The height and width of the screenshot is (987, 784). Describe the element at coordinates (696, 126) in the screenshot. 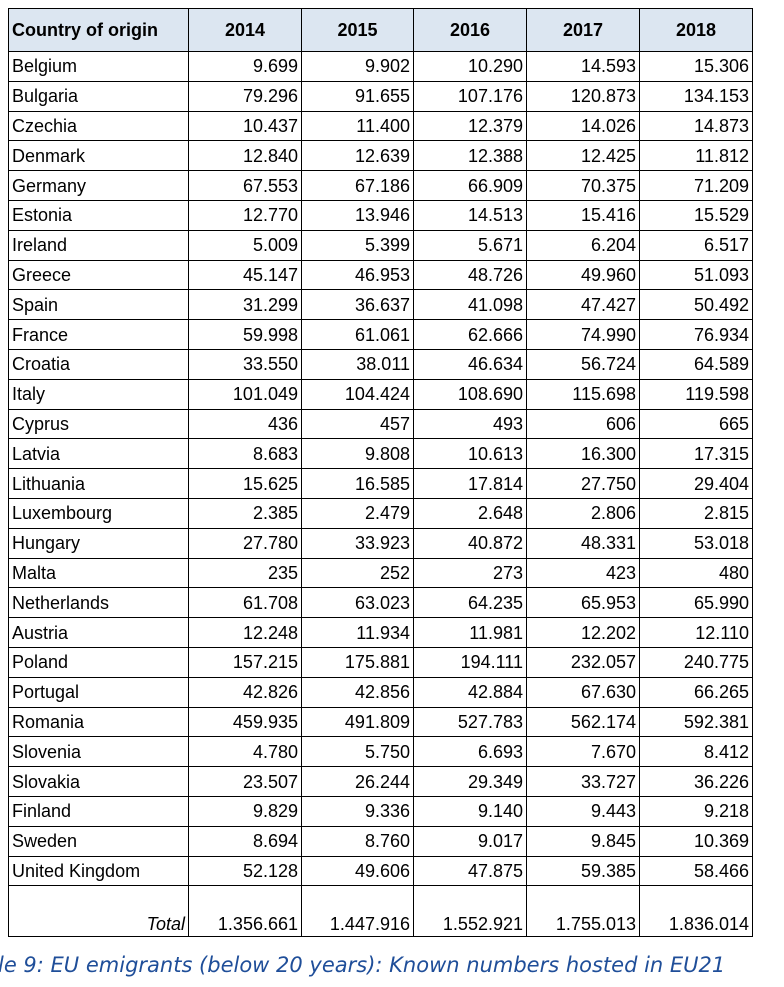

I see `value-cell: 14.873` at that location.